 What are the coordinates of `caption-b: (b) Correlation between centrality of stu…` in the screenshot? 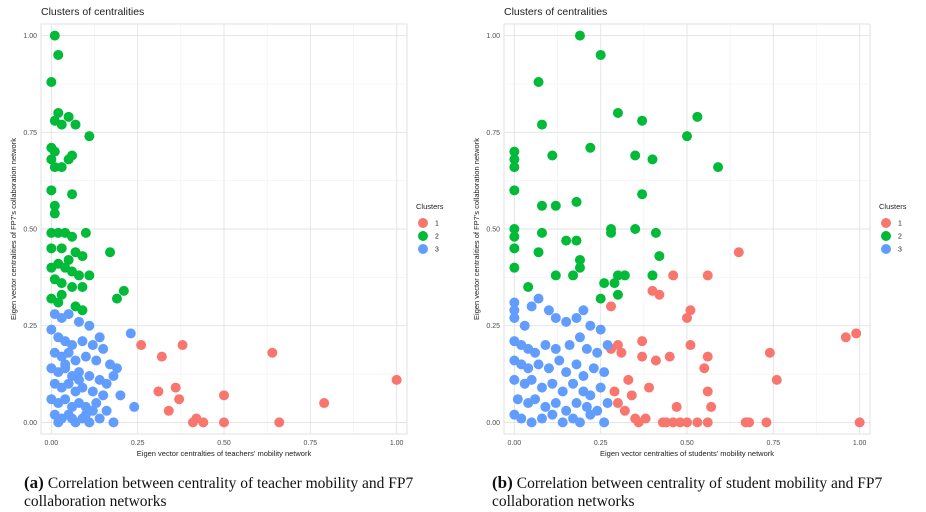 It's located at (709, 492).